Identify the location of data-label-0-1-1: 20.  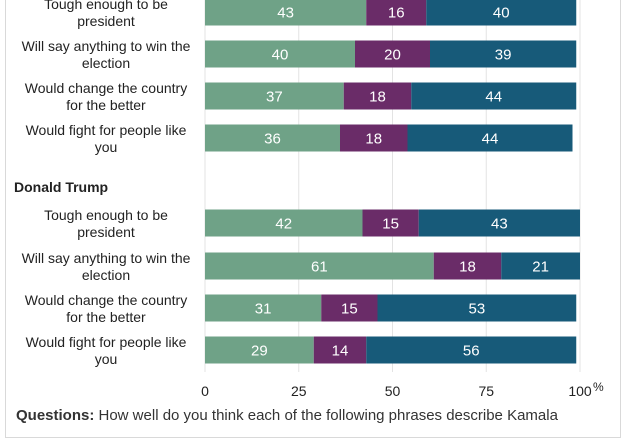
(392, 55).